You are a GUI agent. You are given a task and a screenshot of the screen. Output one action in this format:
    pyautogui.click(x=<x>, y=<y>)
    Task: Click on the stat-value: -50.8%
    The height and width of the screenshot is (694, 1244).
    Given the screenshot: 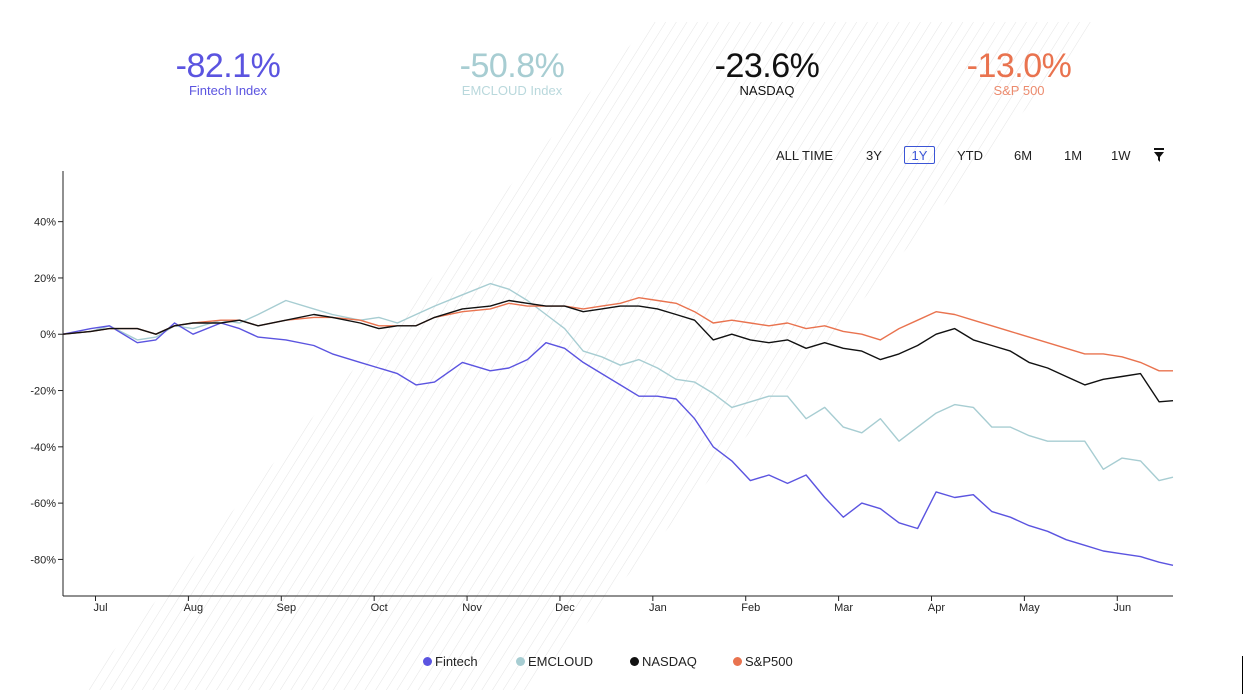 What is the action you would take?
    pyautogui.click(x=512, y=66)
    